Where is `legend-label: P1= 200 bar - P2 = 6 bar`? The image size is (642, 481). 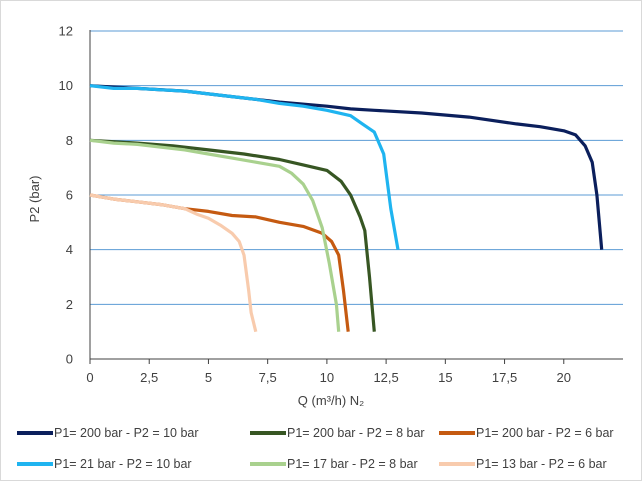 legend-label: P1= 200 bar - P2 = 6 bar is located at coordinates (545, 433).